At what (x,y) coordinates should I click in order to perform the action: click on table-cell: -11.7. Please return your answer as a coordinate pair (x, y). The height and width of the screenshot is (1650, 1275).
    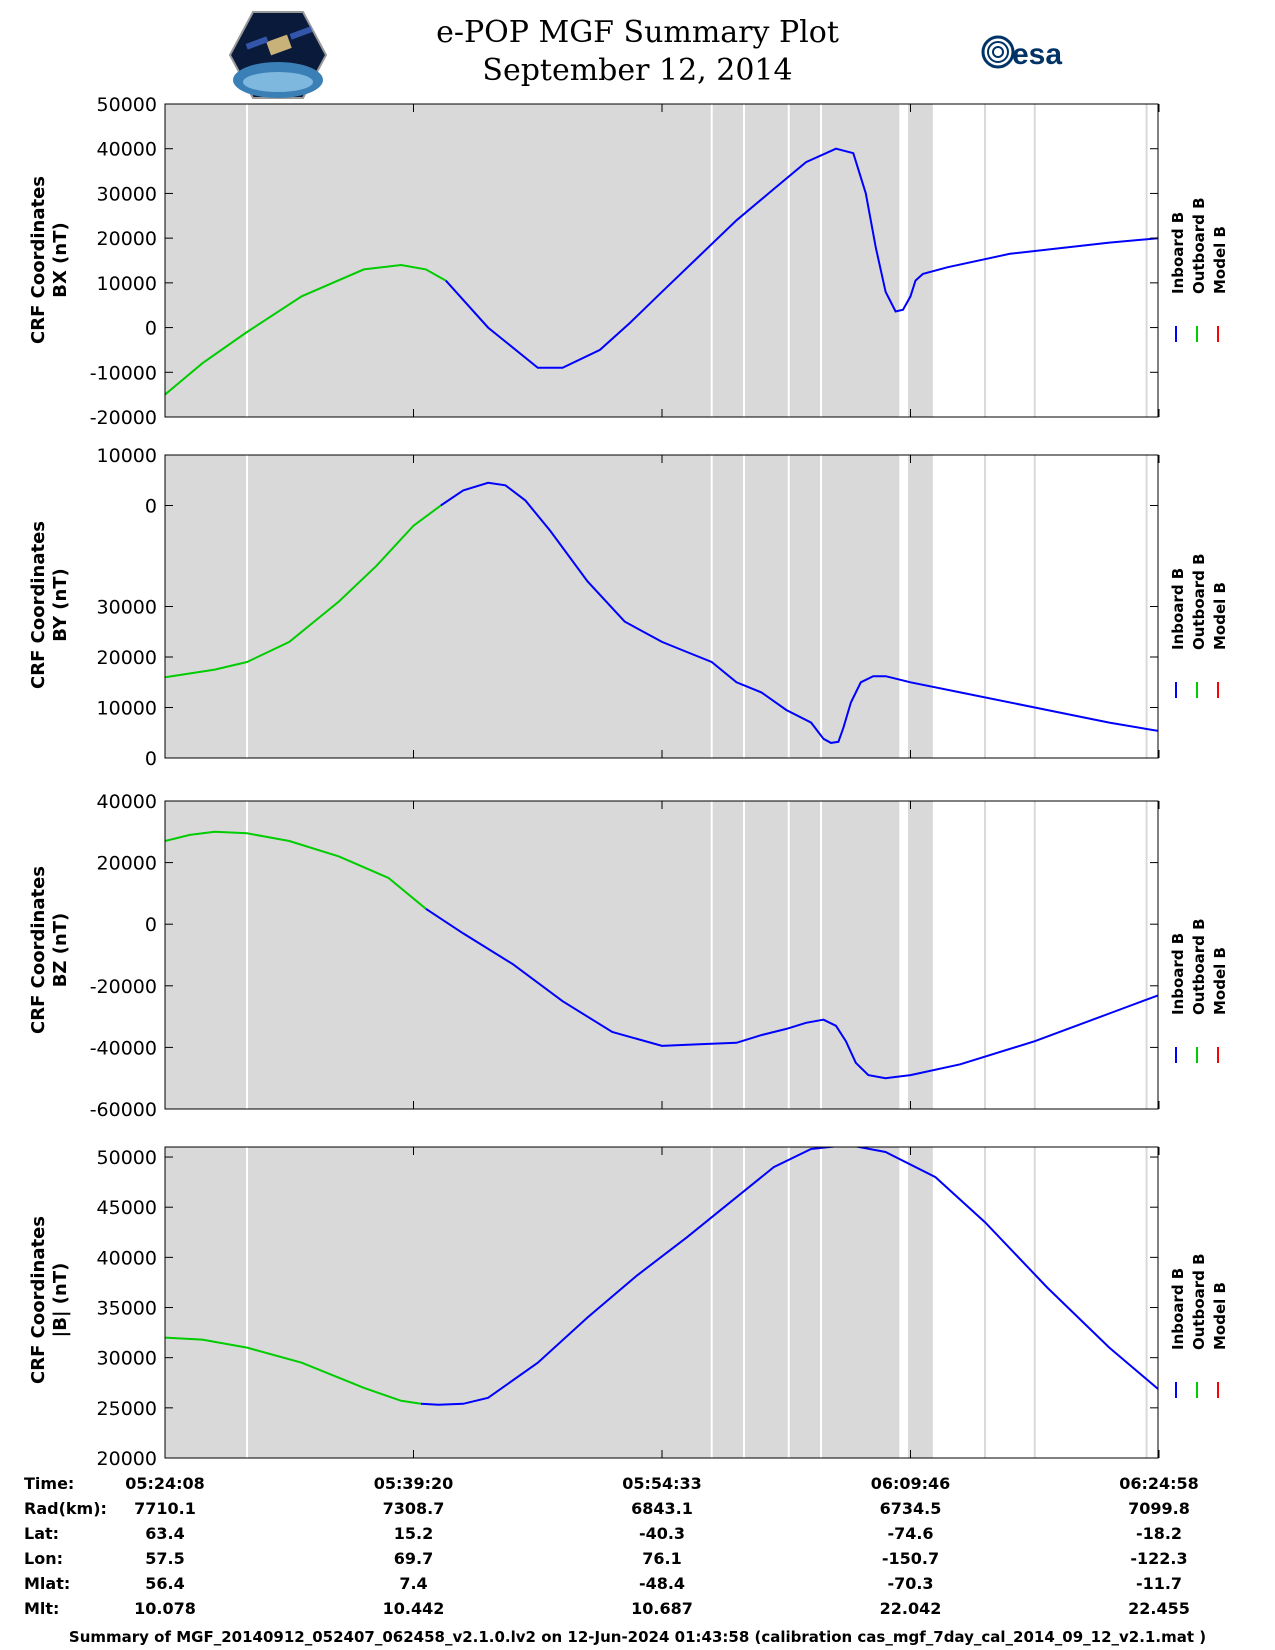
    Looking at the image, I should click on (1159, 1583).